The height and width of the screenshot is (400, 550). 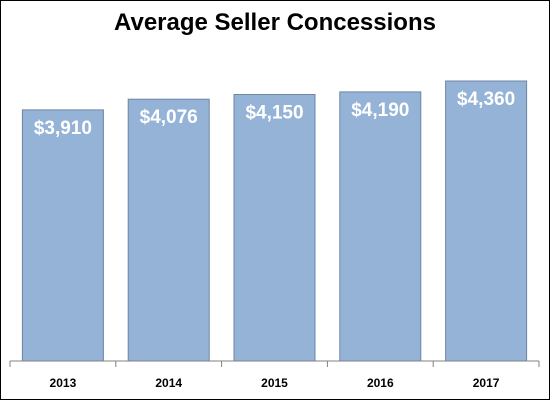 I want to click on bar-2016, so click(x=380, y=226).